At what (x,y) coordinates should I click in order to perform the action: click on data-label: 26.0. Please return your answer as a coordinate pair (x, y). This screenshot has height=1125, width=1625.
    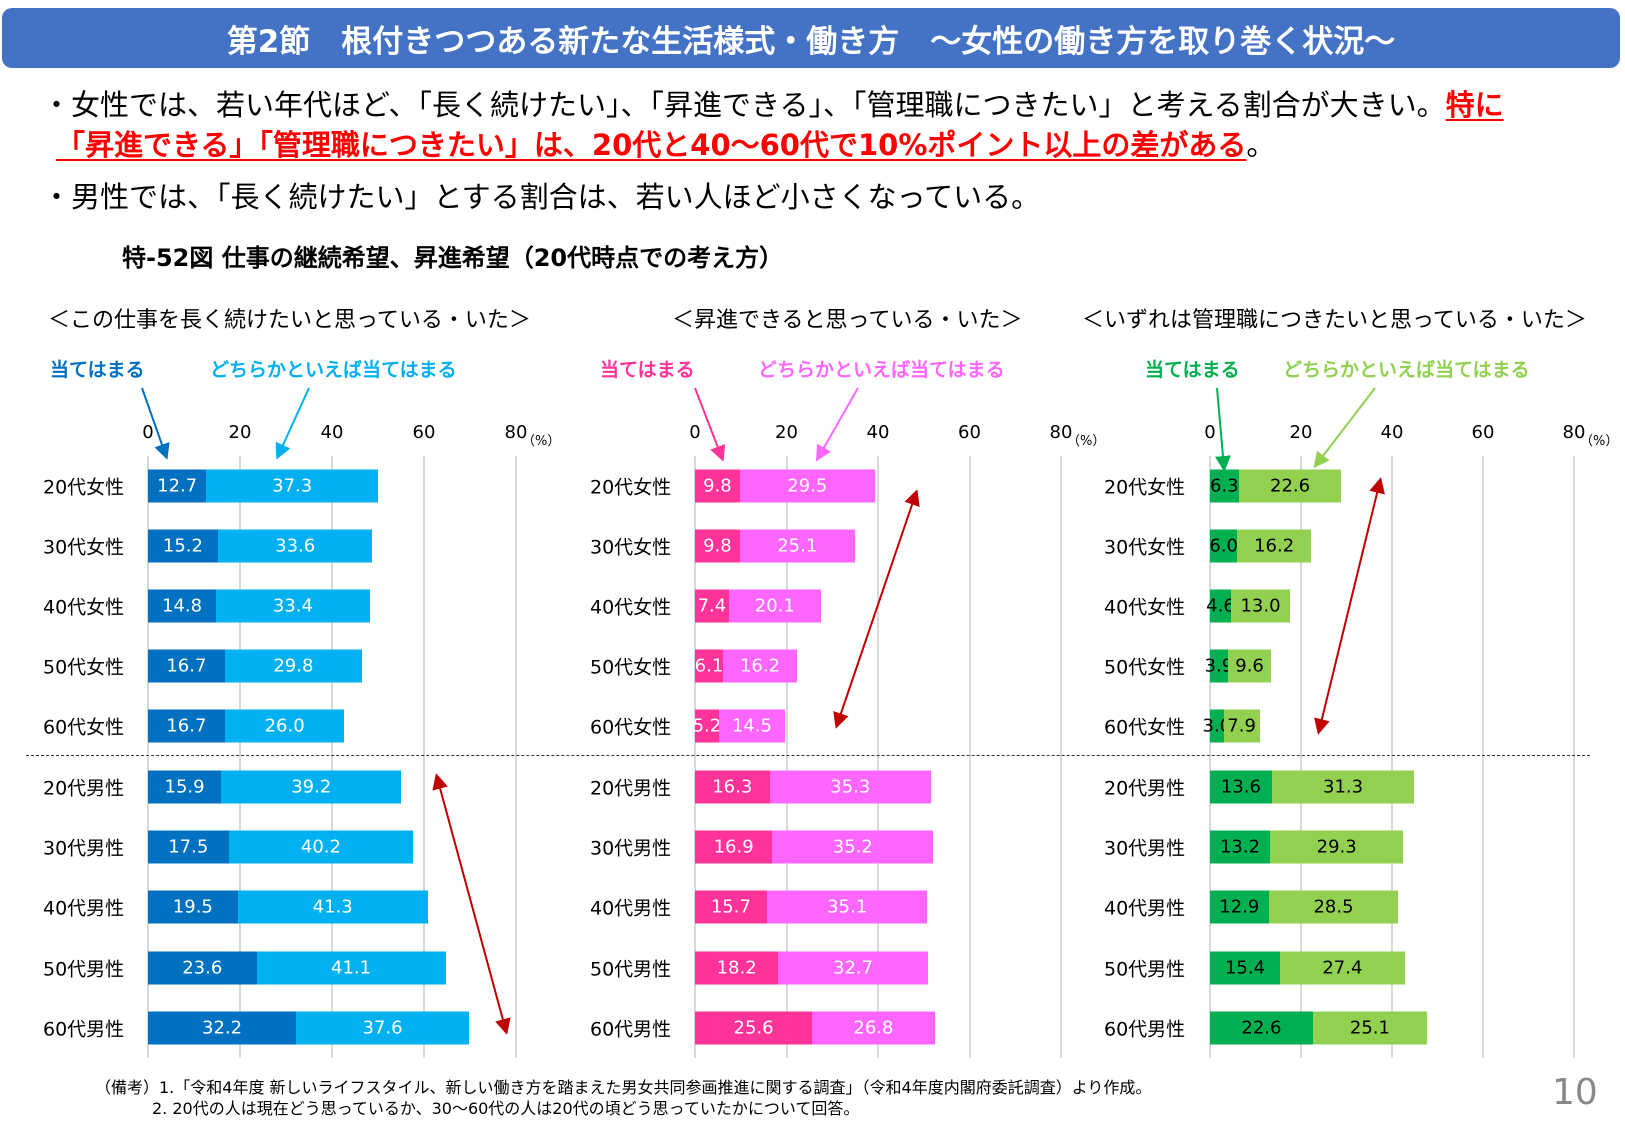
    Looking at the image, I should click on (284, 726).